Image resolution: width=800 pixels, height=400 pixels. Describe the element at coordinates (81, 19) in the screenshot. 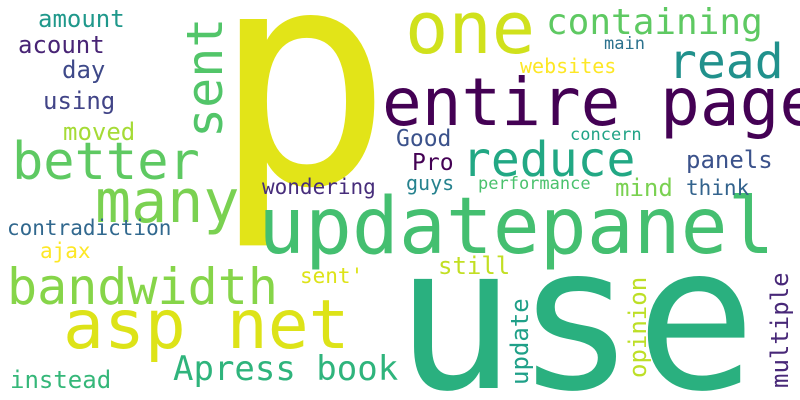

I see `word-amount: amount` at that location.